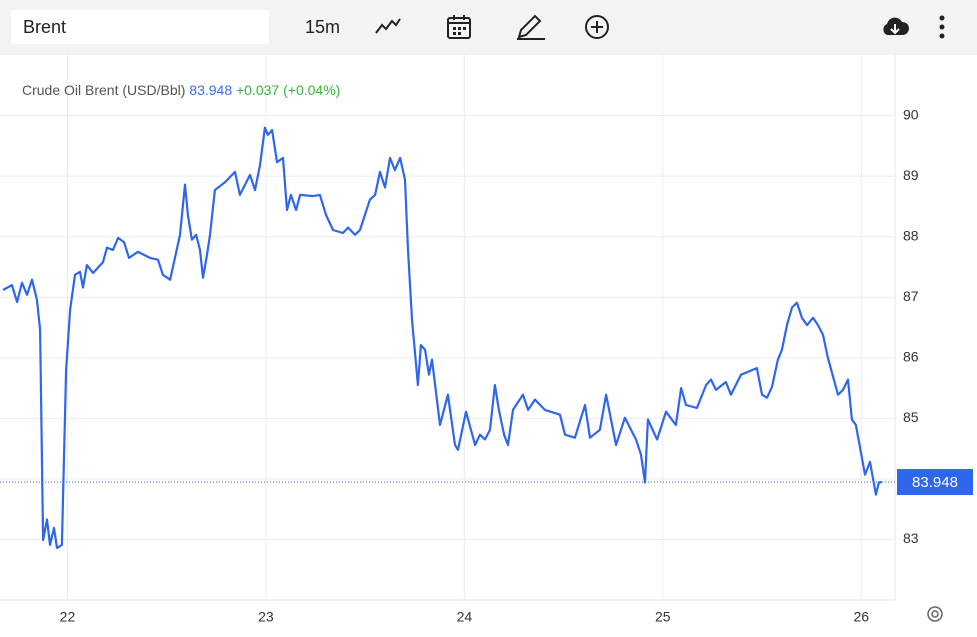 This screenshot has width=977, height=637. What do you see at coordinates (911, 296) in the screenshot?
I see `y-tick-label: 87` at bounding box center [911, 296].